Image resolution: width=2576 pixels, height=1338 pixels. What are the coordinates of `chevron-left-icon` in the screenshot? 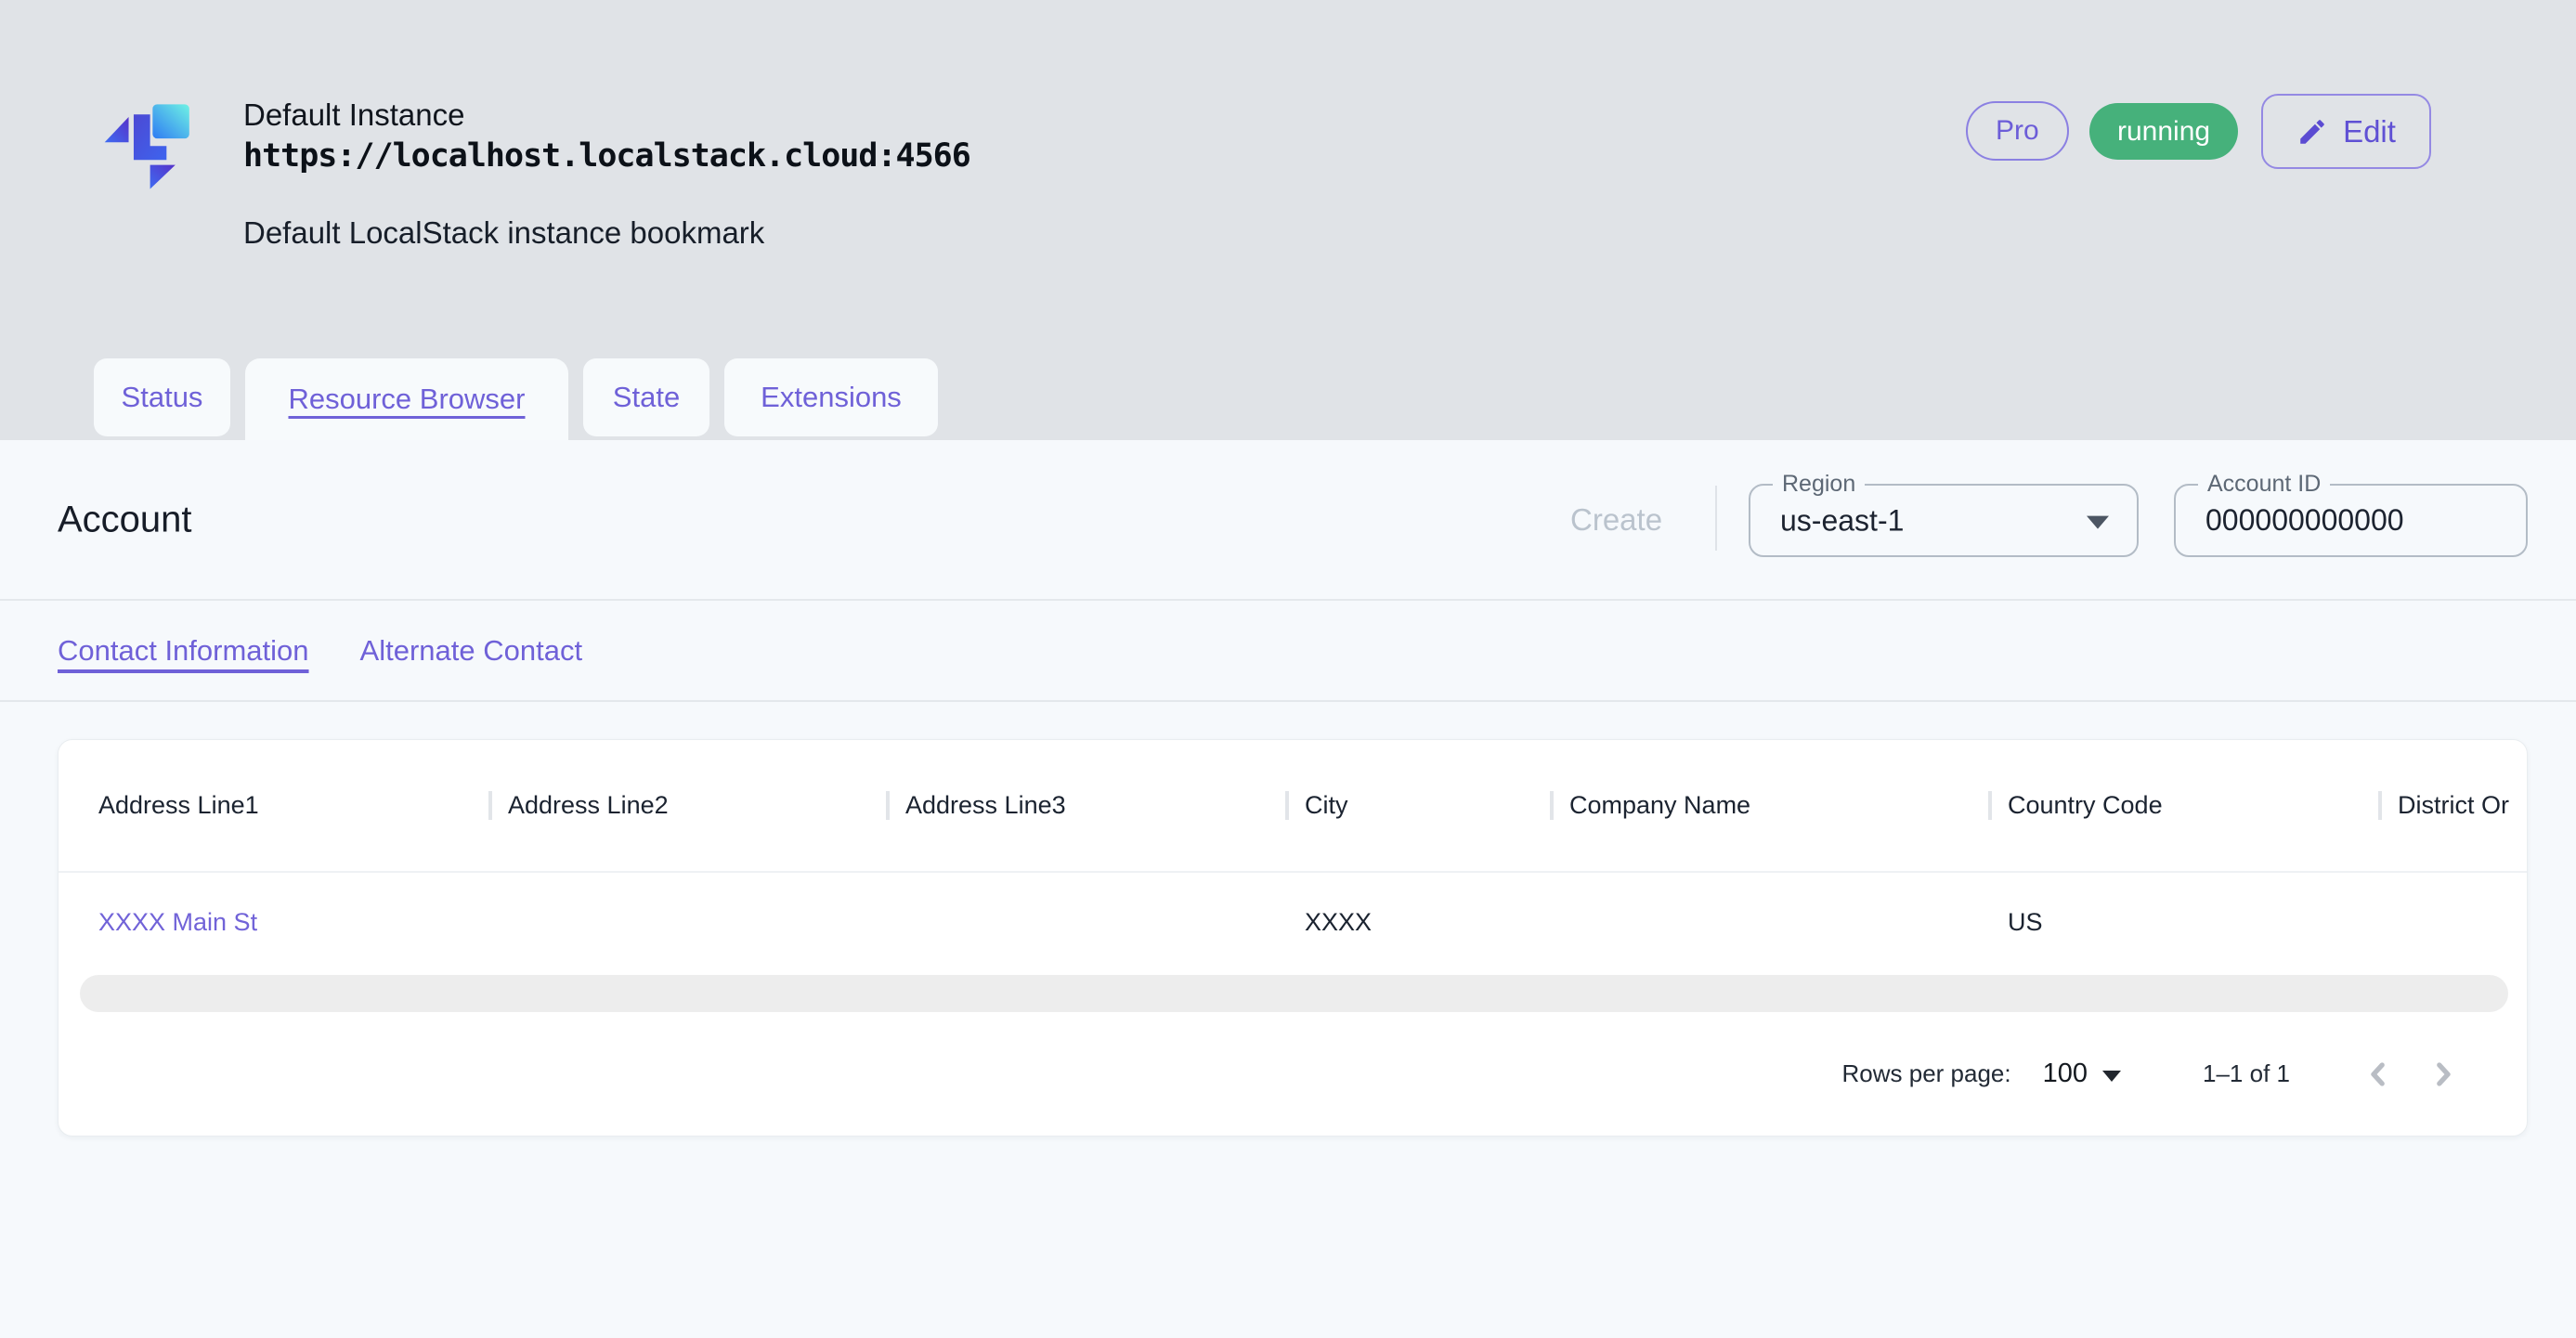 It's located at (2378, 1073).